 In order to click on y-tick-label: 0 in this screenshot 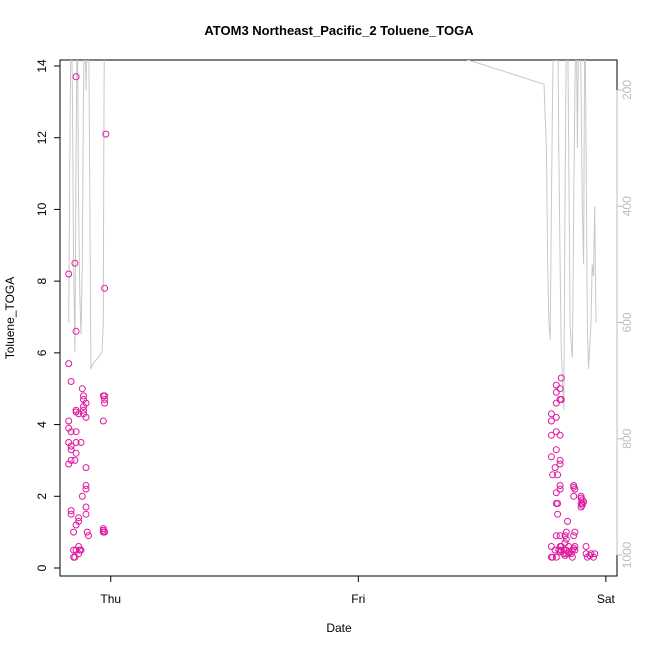, I will do `click(42, 567)`.